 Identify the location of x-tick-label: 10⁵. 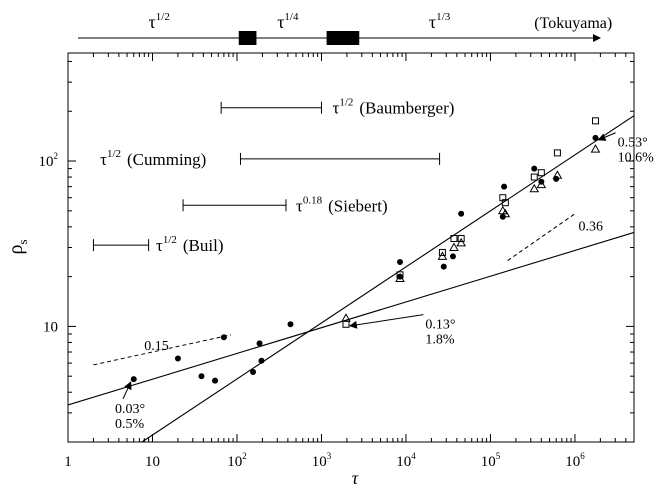
(491, 460).